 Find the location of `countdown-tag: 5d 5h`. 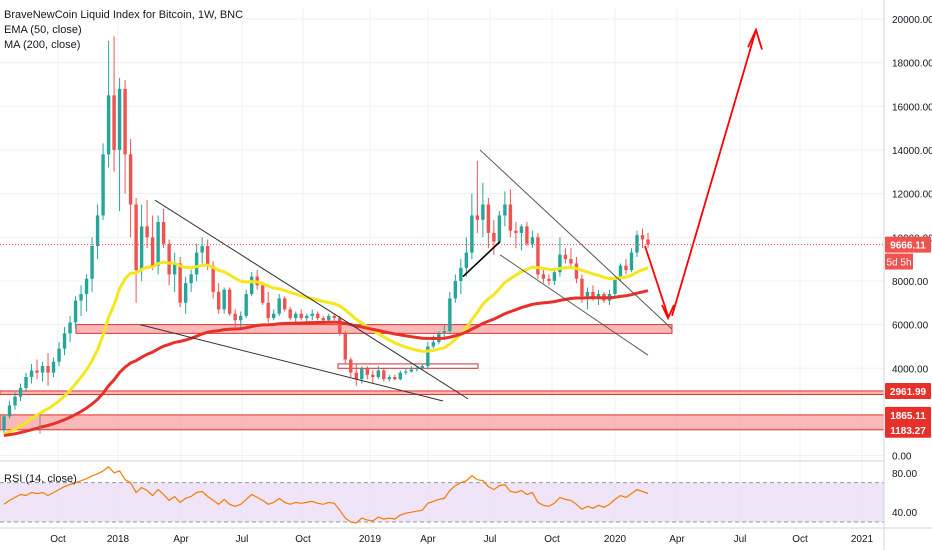

countdown-tag: 5d 5h is located at coordinates (898, 263).